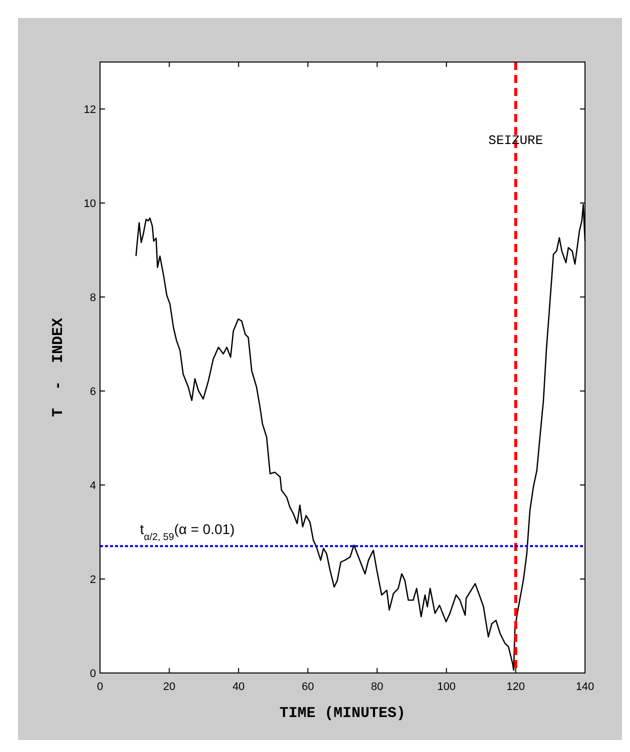 Image resolution: width=630 pixels, height=752 pixels. I want to click on y-tick-label: 6, so click(93, 392).